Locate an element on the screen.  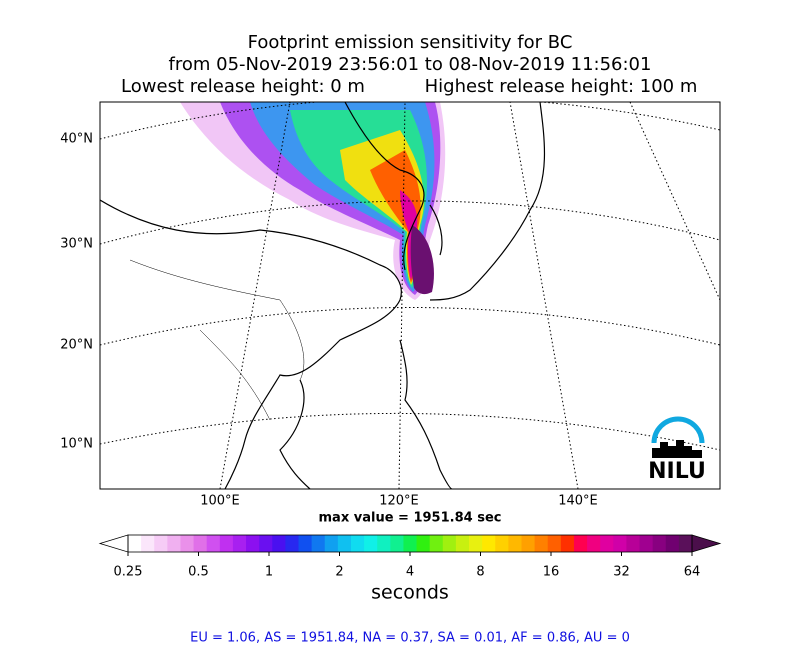
colorbar-tick-label: 1 is located at coordinates (269, 572).